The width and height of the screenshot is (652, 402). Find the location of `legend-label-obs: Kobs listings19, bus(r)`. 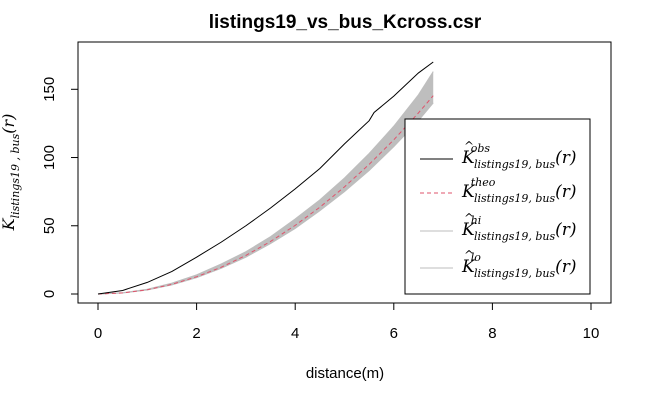

legend-label-obs: Kobs listings19, bus(r) is located at coordinates (519, 156).